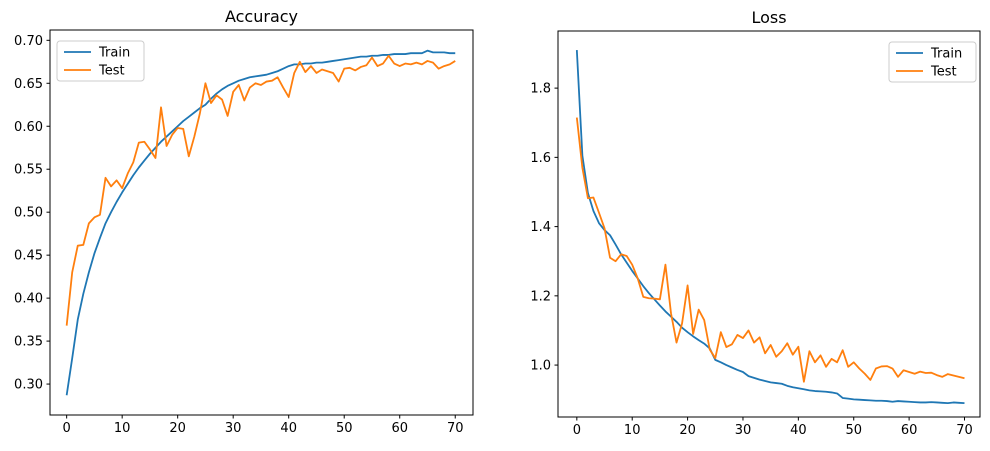  Describe the element at coordinates (540, 366) in the screenshot. I see `y-tick-label: 1.0` at that location.